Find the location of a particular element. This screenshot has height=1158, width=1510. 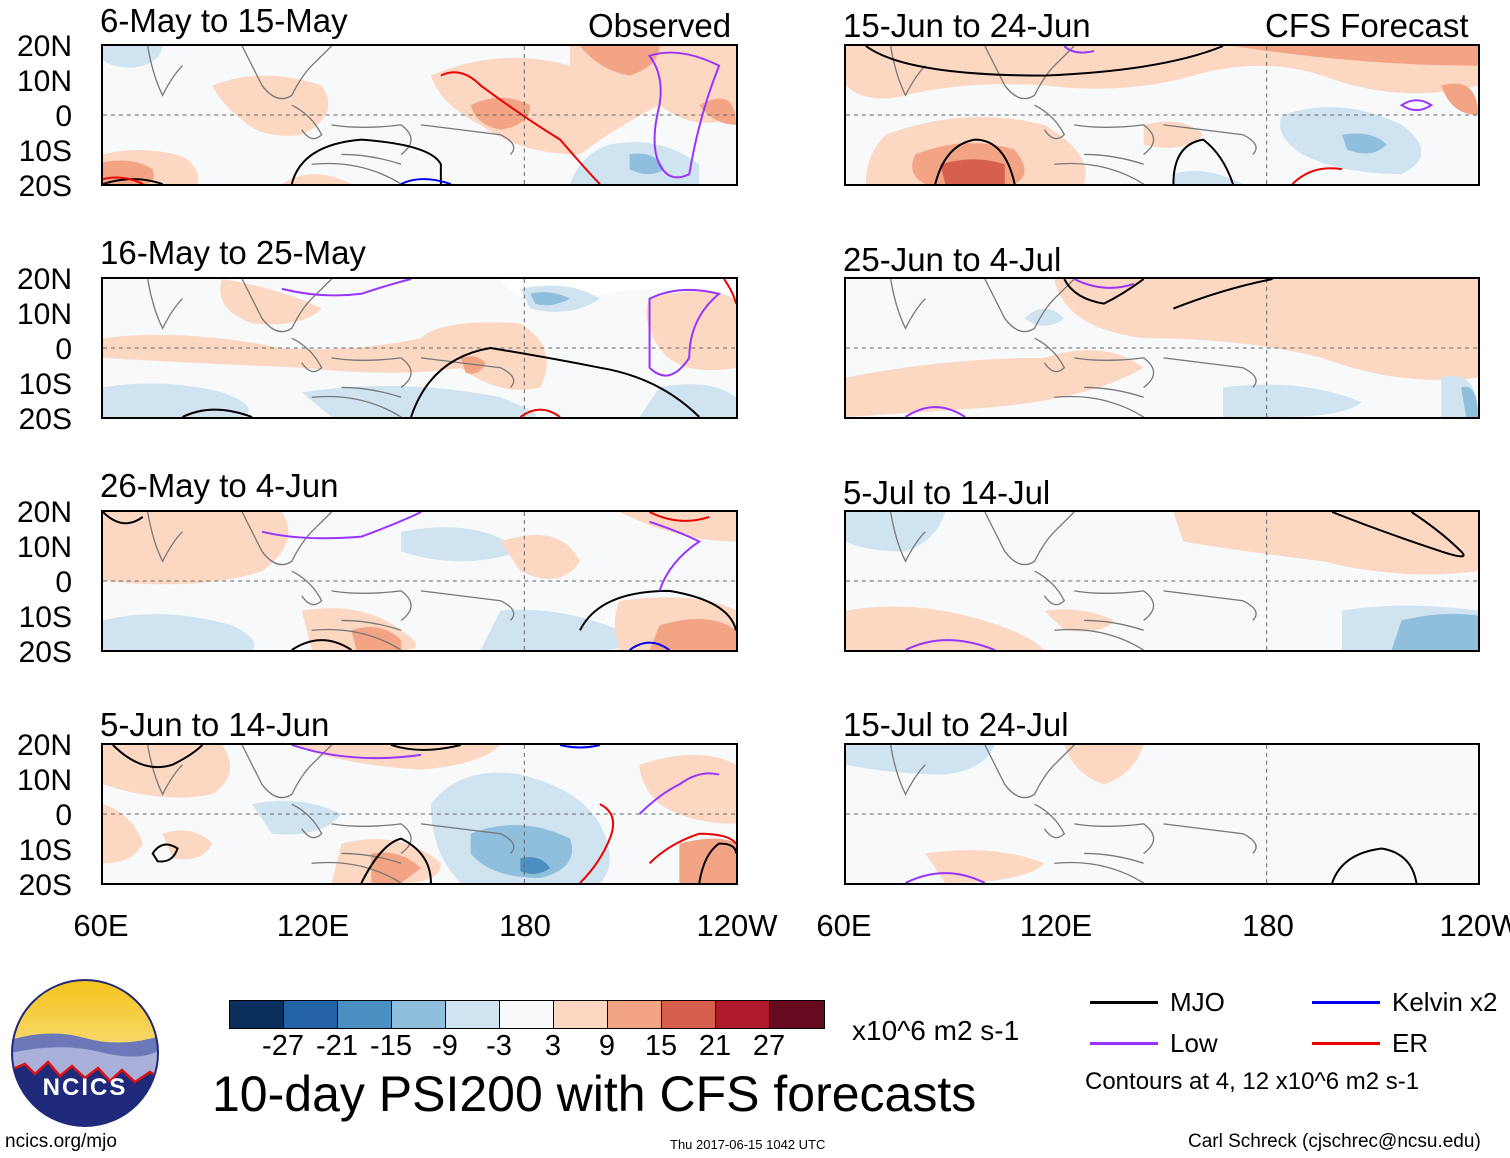

logo-text: NCICS is located at coordinates (85, 1087).